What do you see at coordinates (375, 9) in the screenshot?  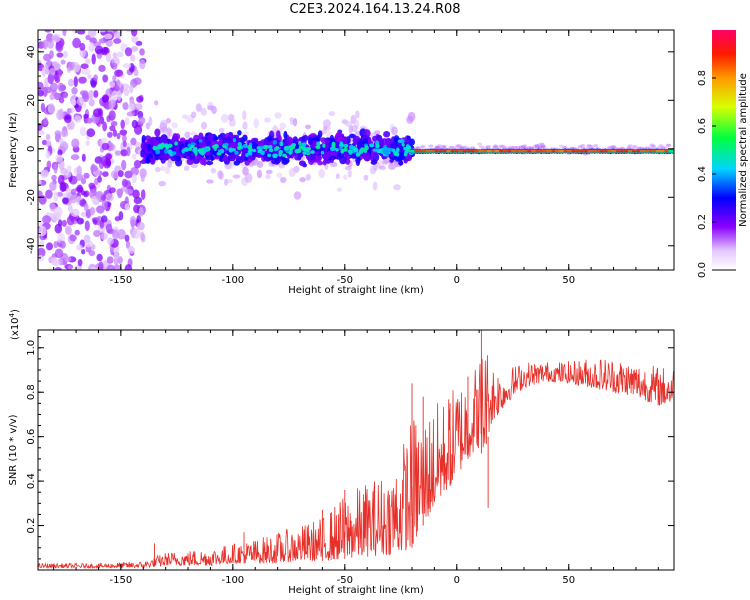 I see `page-title: C2E3.2024.164.13.24.R08` at bounding box center [375, 9].